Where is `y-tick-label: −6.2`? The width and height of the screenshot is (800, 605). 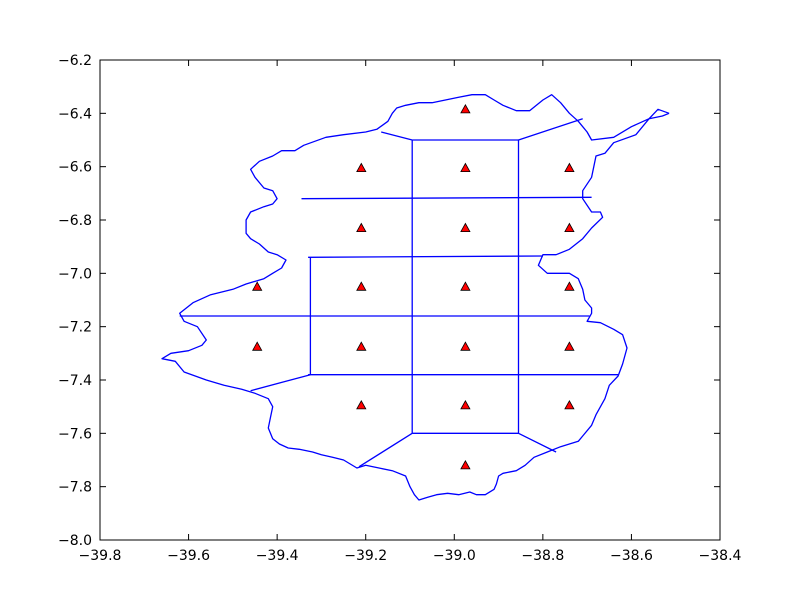 y-tick-label: −6.2 is located at coordinates (75, 61).